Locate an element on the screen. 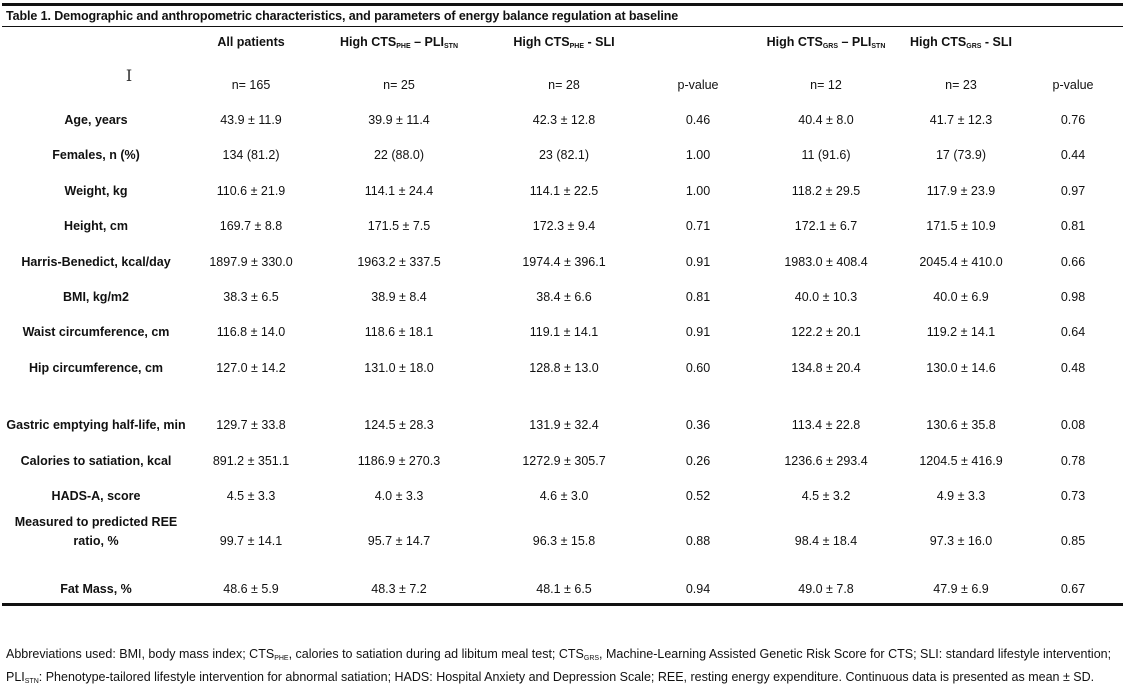  column-n: n= 165 is located at coordinates (251, 85).